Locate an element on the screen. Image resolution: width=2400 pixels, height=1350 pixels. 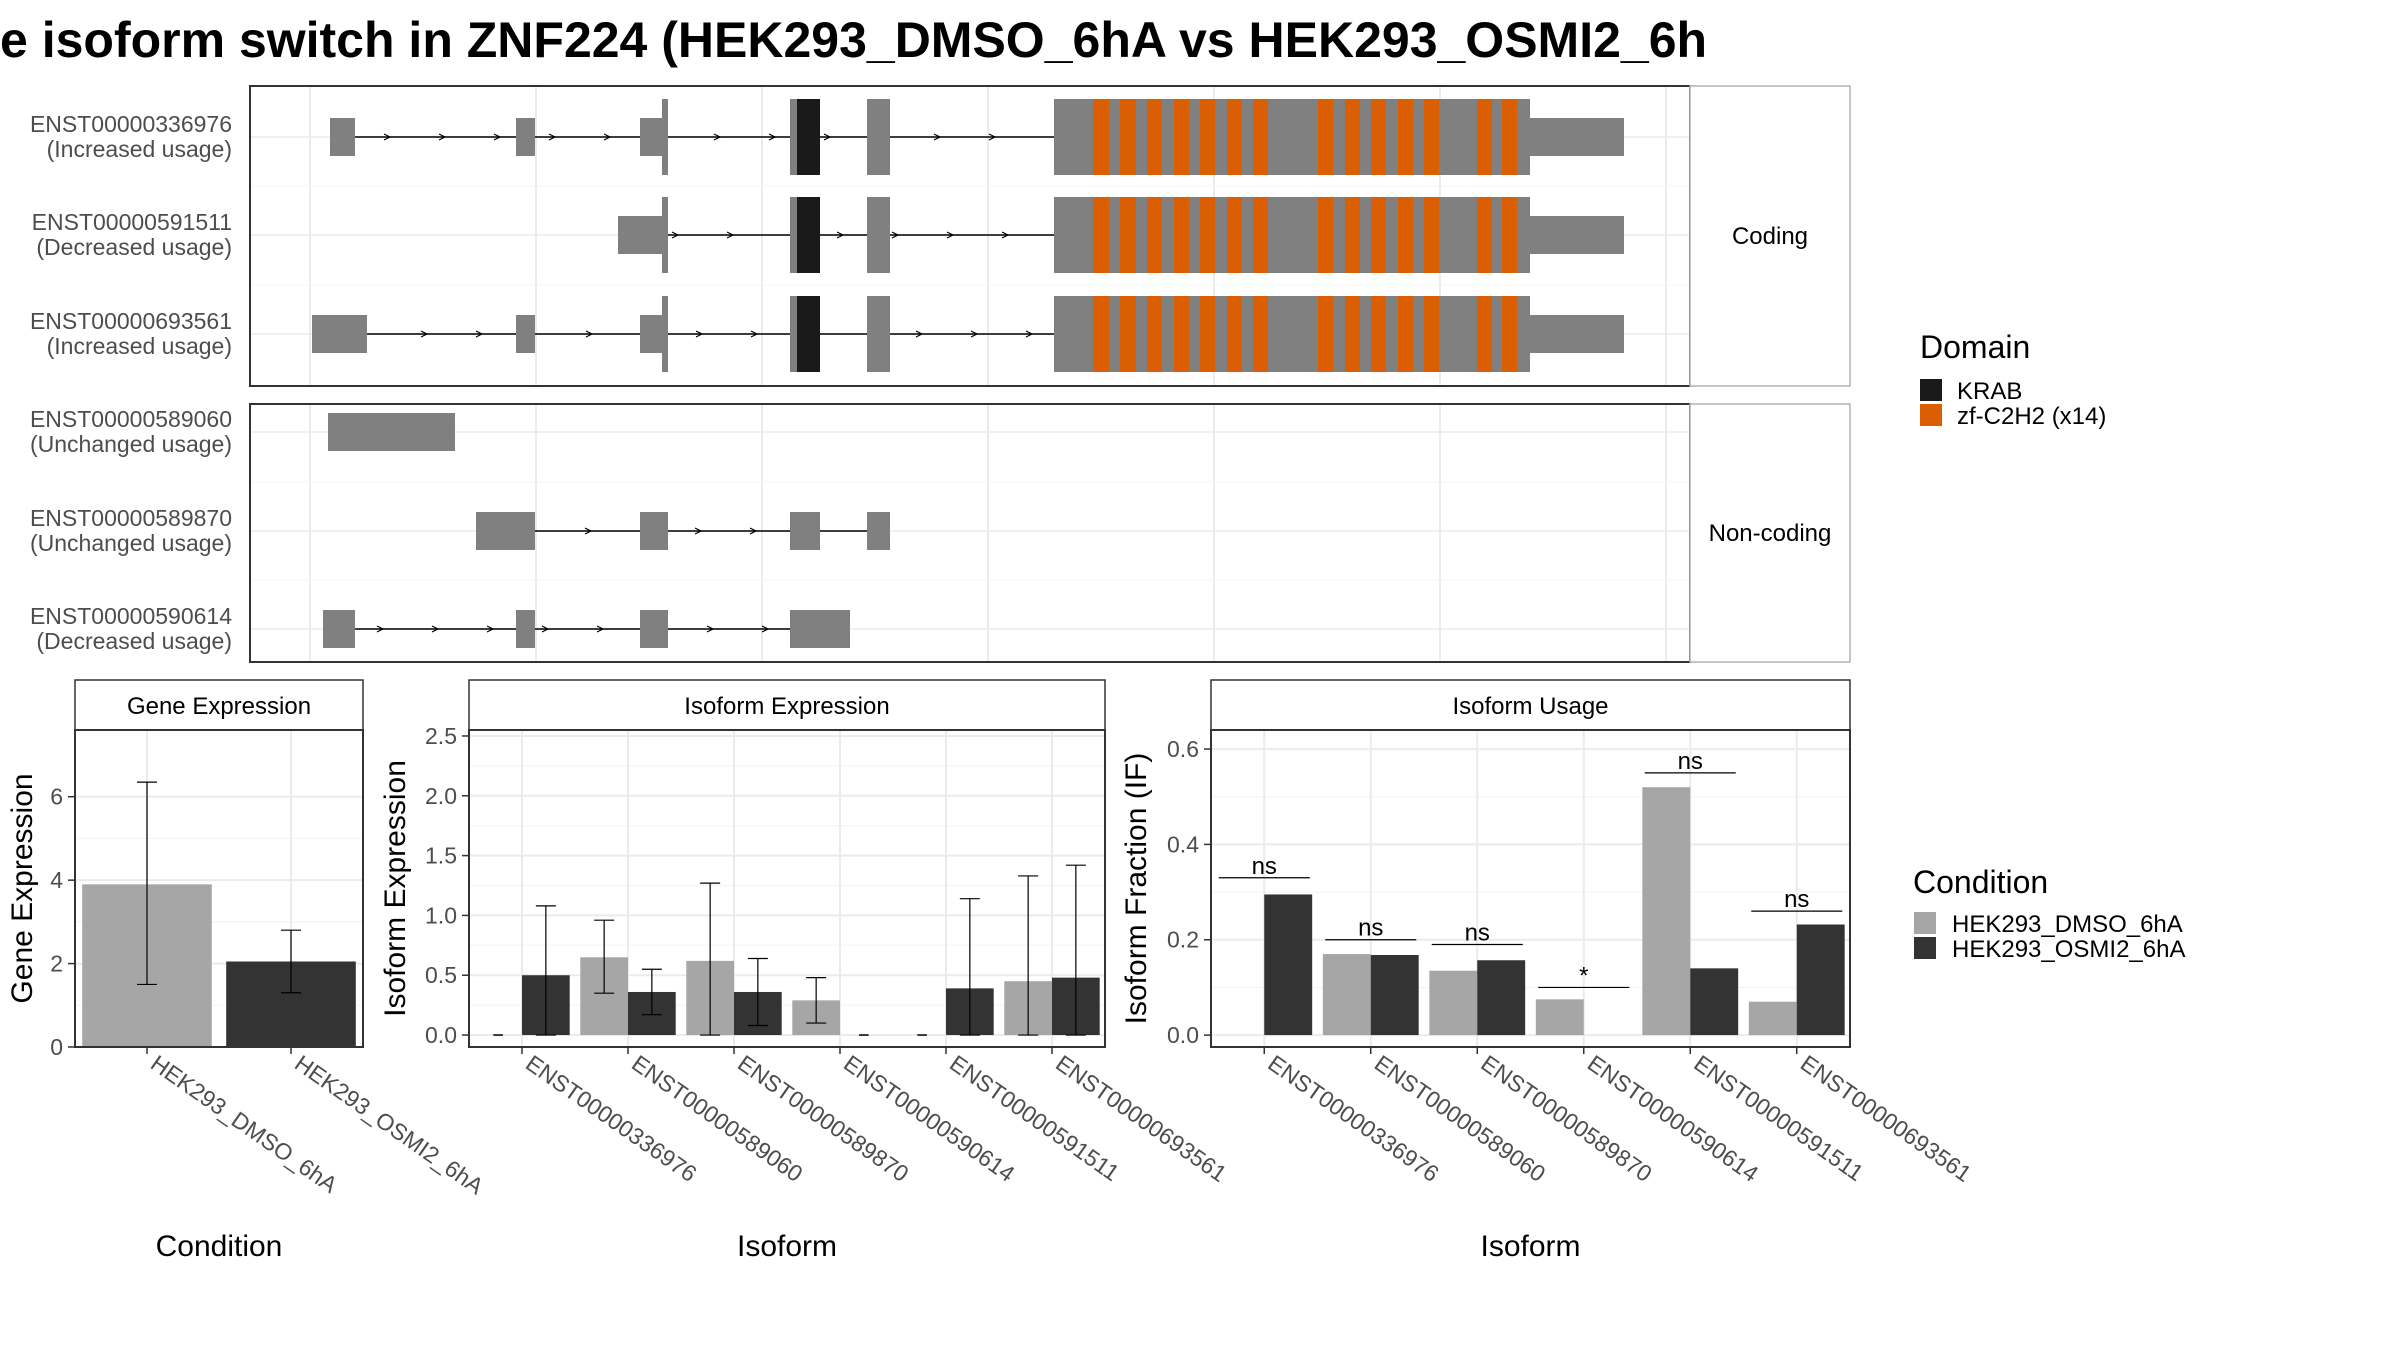
facet-title: Gene Expression is located at coordinates (219, 706).